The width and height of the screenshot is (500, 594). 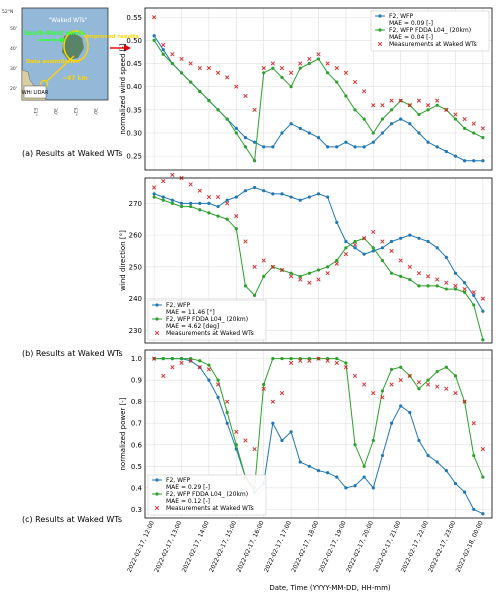 I want to click on map-lat-label-1: 50', so click(x=13, y=29).